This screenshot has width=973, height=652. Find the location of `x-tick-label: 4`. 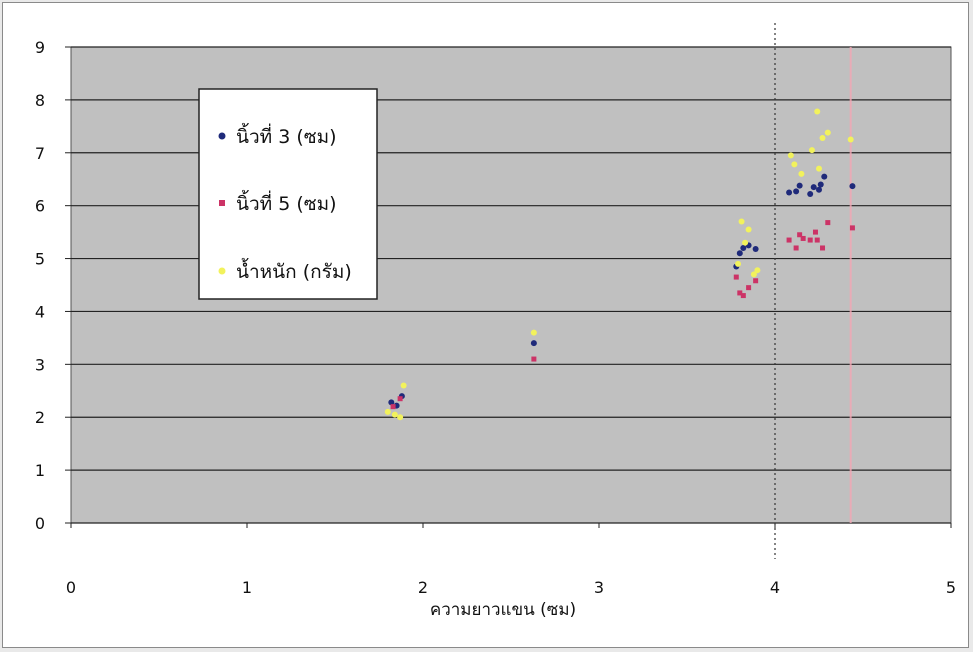

x-tick-label: 4 is located at coordinates (775, 587).